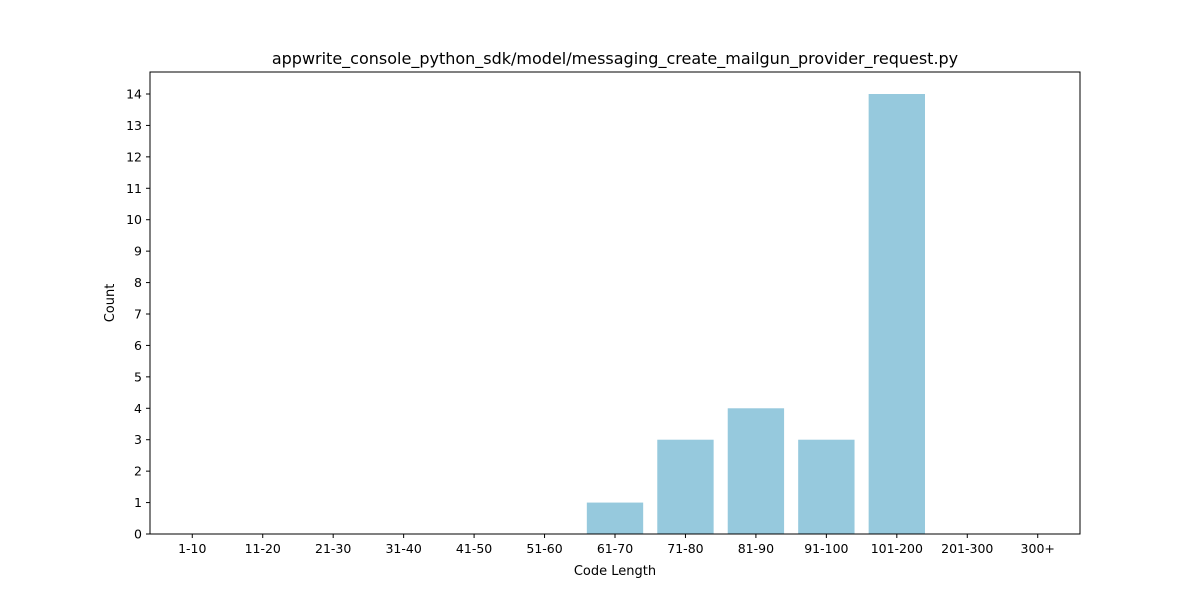 Image resolution: width=1200 pixels, height=600 pixels. What do you see at coordinates (967, 548) in the screenshot?
I see `x-tick-label: 201-300` at bounding box center [967, 548].